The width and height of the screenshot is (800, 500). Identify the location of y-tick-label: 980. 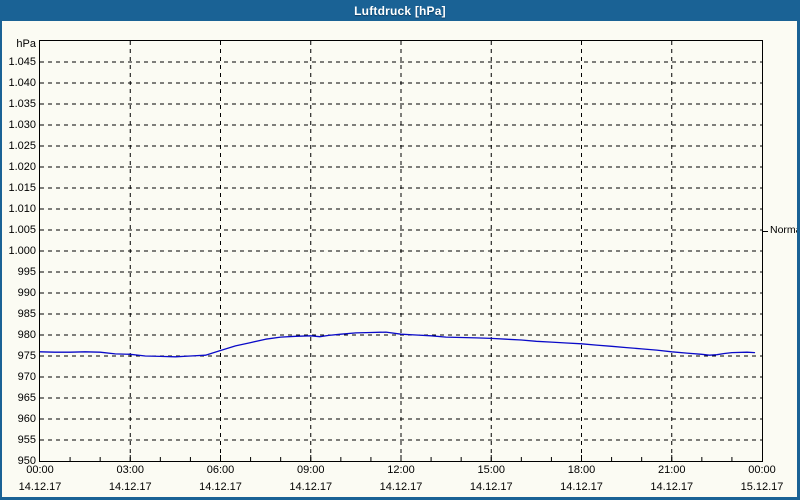
(26, 334).